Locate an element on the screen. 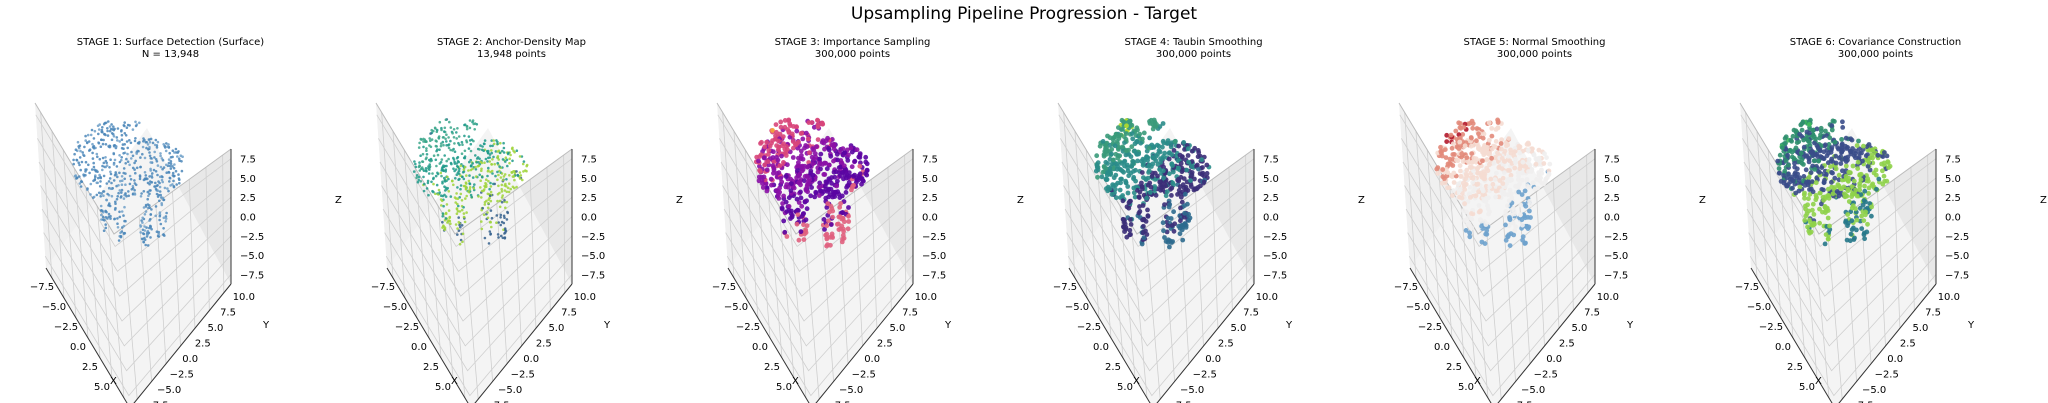  z-tick-label: −2.5 is located at coordinates (934, 237).